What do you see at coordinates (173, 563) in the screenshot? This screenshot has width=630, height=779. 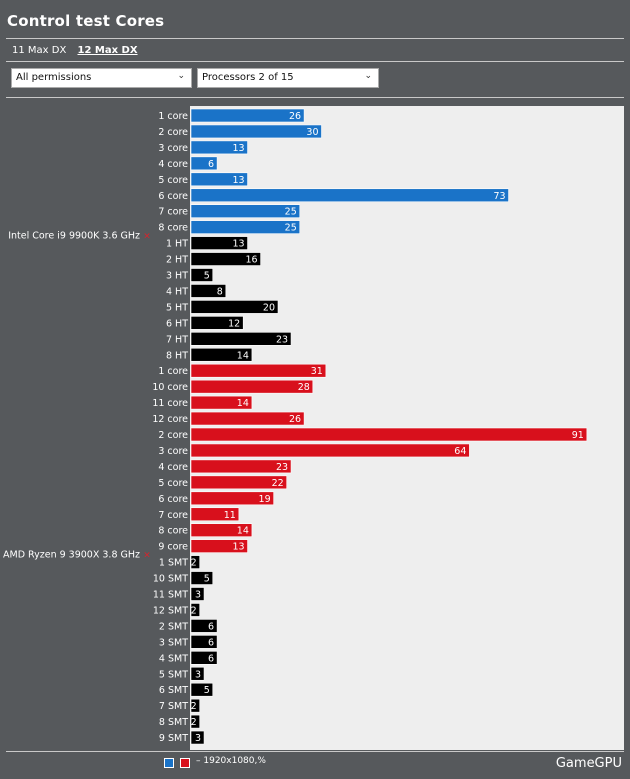 I see `tick-label: 1 SMT` at bounding box center [173, 563].